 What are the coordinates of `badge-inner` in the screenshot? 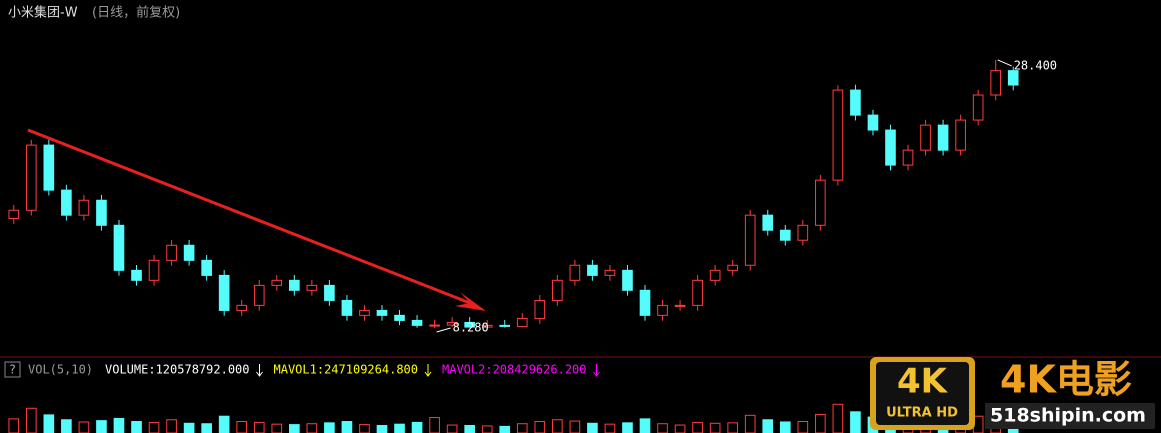 It's located at (922, 393).